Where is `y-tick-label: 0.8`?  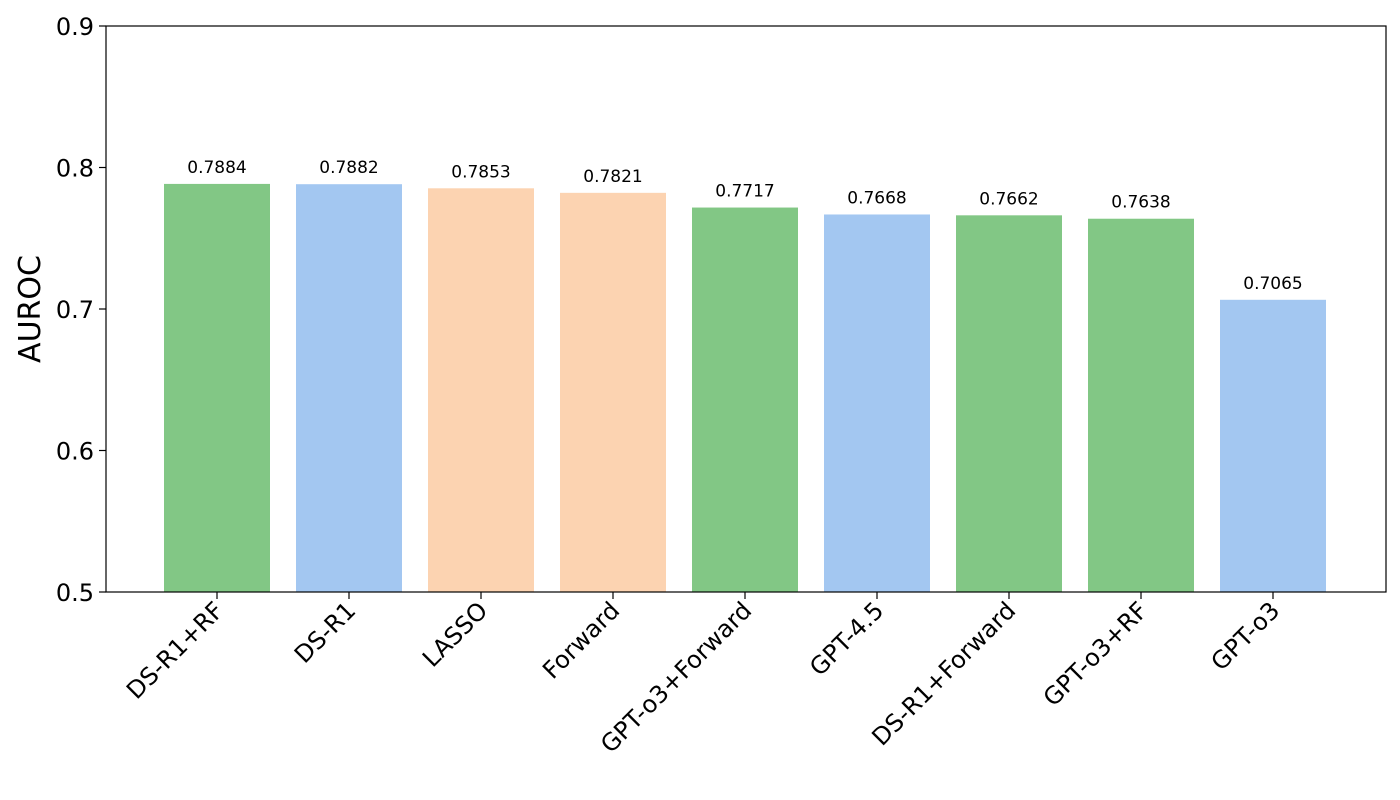
y-tick-label: 0.8 is located at coordinates (75, 169).